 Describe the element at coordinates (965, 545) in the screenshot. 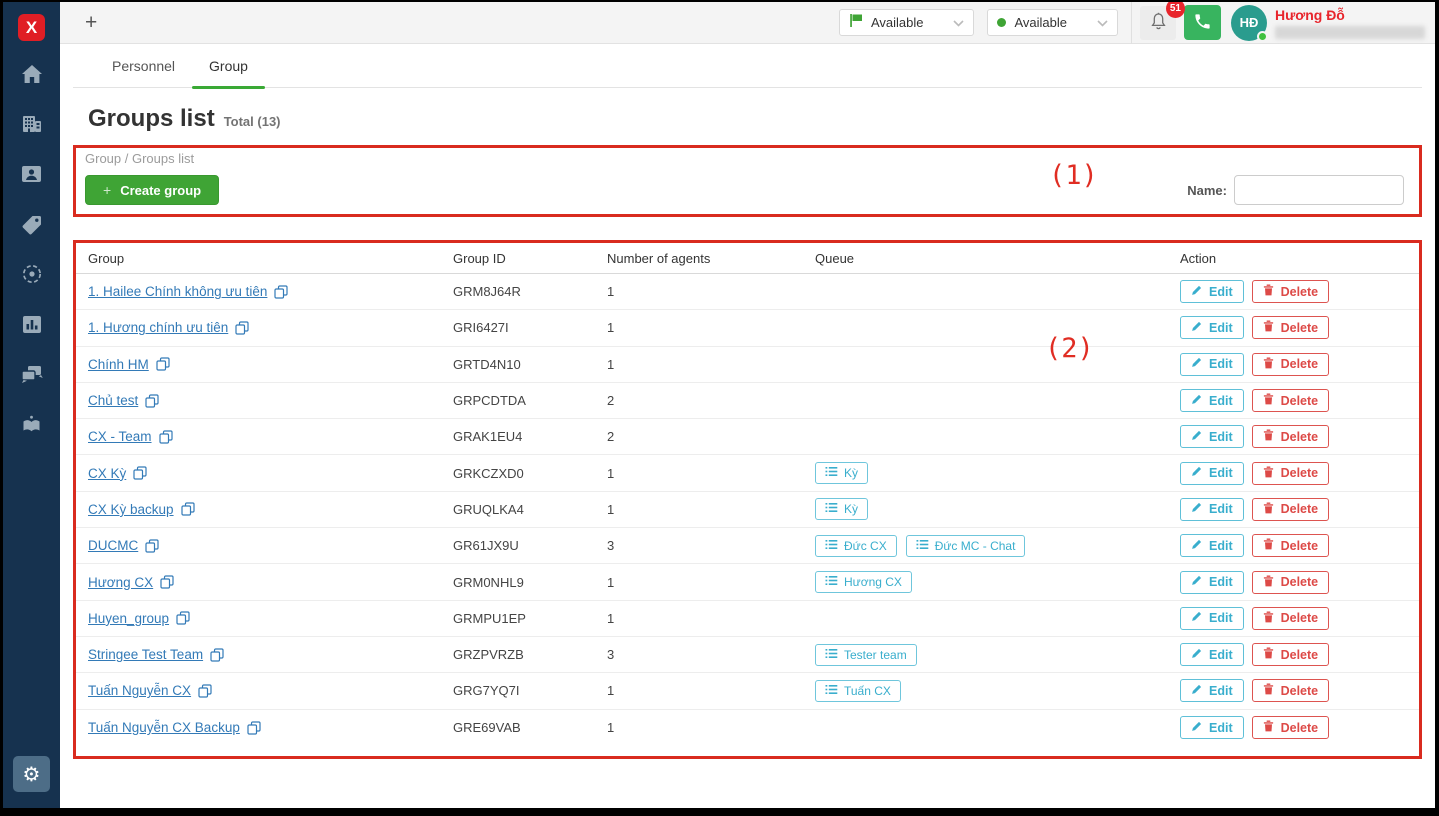

I see `queue-badge: Đức MC - Chat` at that location.